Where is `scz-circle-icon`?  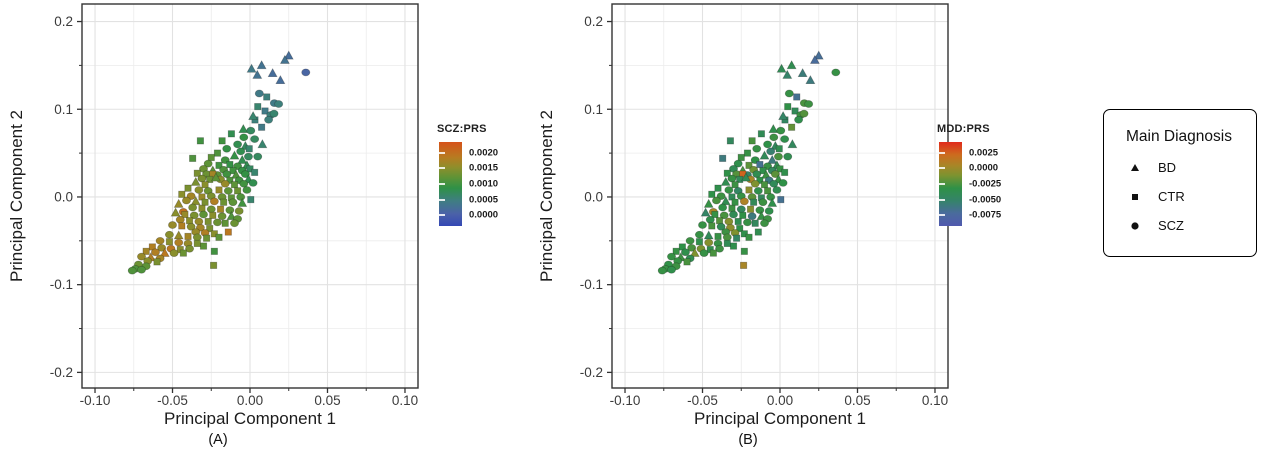 scz-circle-icon is located at coordinates (1135, 225).